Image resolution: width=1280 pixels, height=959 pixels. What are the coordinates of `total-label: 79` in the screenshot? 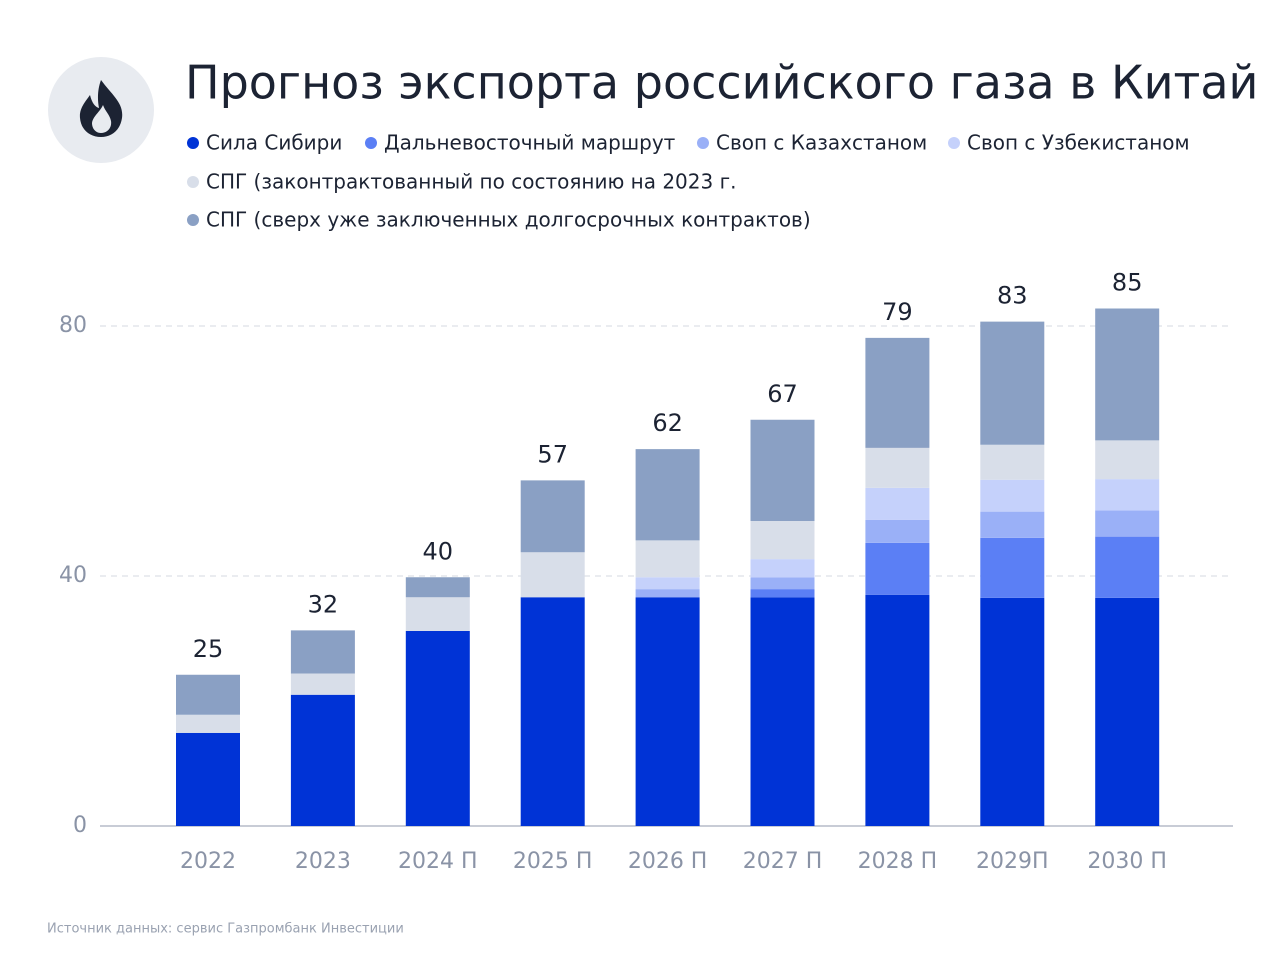 It's located at (897, 312).